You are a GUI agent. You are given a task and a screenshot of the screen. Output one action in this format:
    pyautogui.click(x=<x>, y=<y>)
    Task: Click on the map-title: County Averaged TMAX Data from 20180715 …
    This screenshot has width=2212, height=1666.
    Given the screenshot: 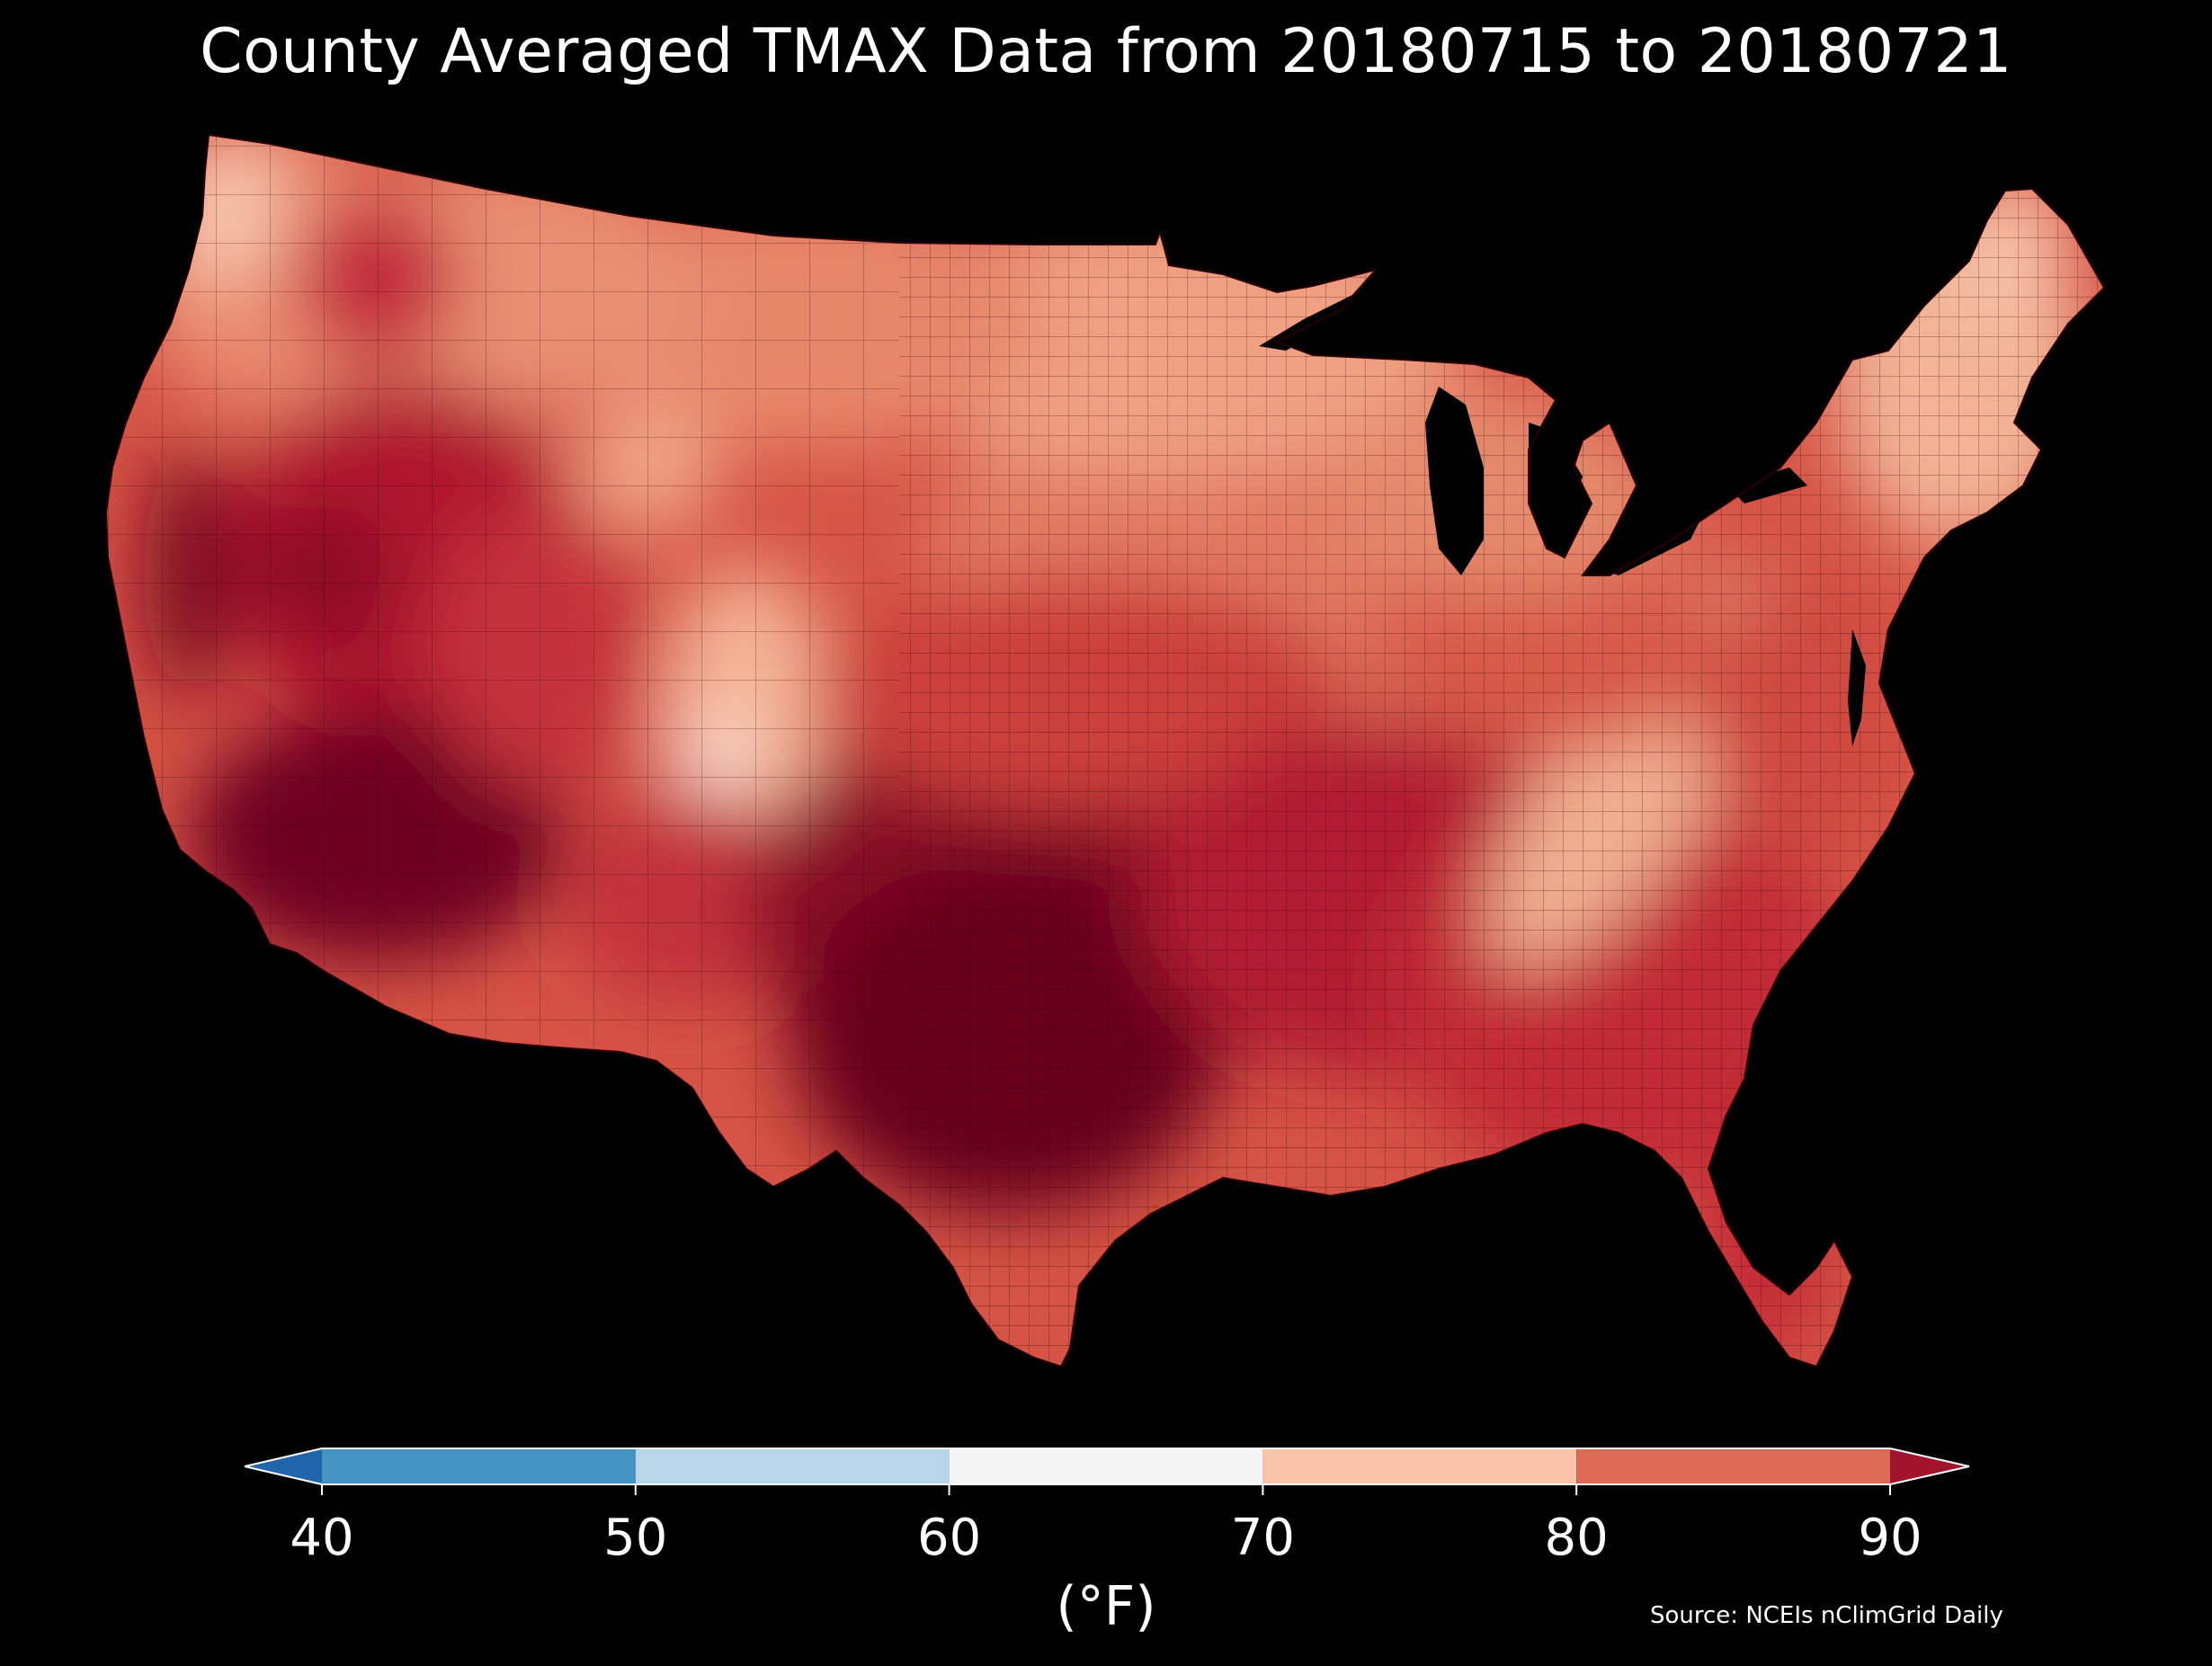 What is the action you would take?
    pyautogui.click(x=1106, y=51)
    